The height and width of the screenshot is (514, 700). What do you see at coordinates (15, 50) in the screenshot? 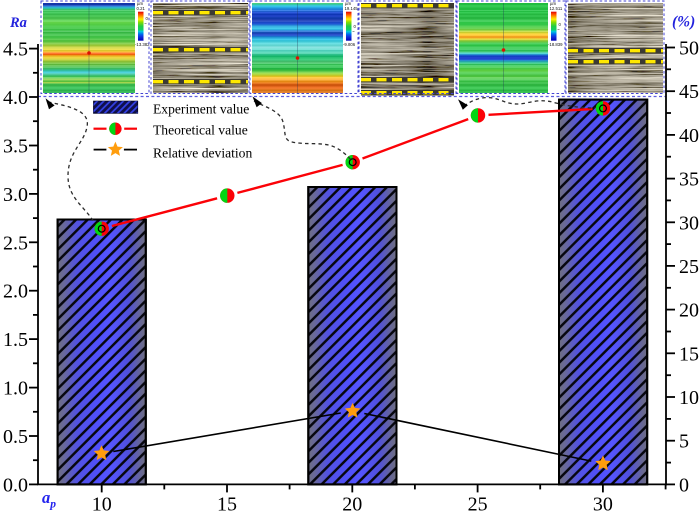
I see `svg-text: 4.5` at bounding box center [15, 50].